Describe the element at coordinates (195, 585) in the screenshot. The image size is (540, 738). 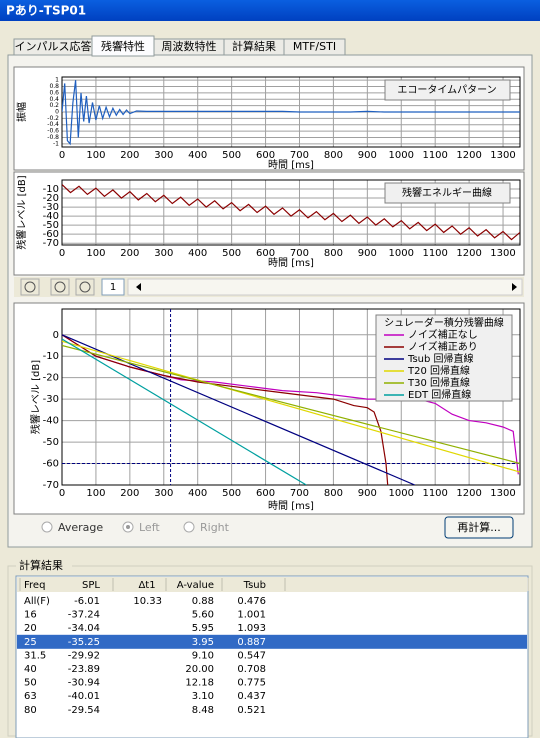
I see `column-header: A-value` at that location.